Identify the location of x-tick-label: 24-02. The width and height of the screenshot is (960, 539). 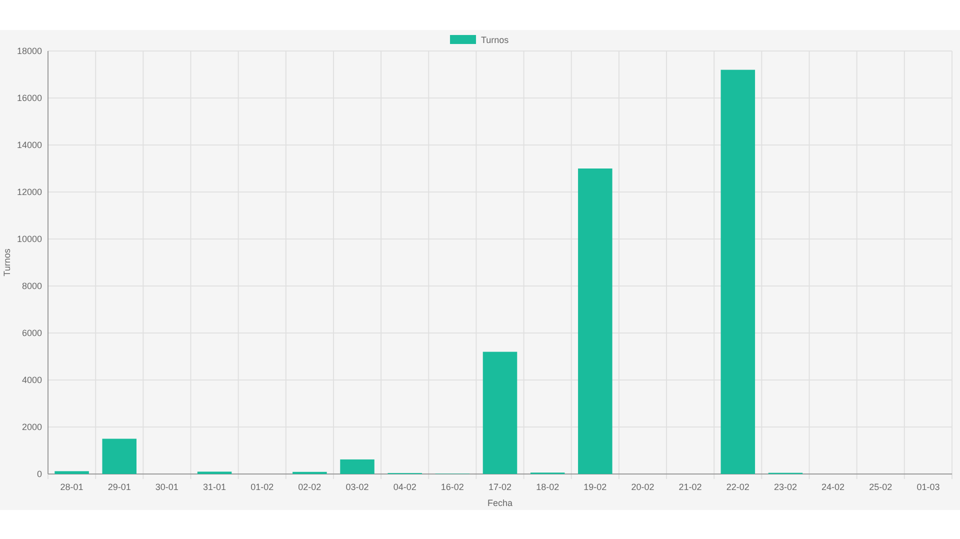
(833, 487).